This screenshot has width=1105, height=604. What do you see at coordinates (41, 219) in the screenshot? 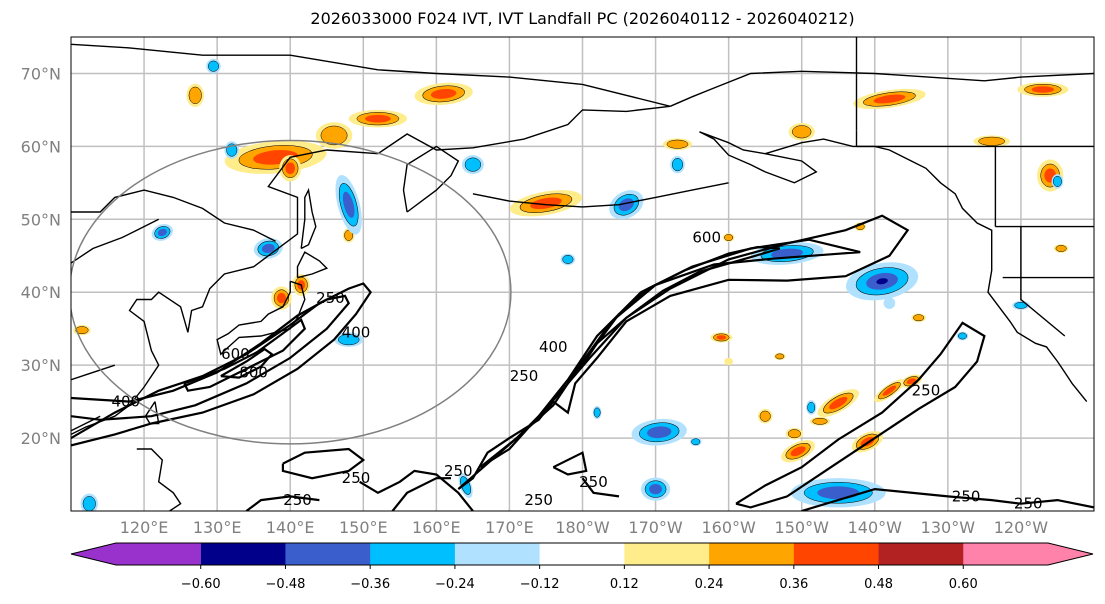
I see `y-tick-label: 50°N` at bounding box center [41, 219].